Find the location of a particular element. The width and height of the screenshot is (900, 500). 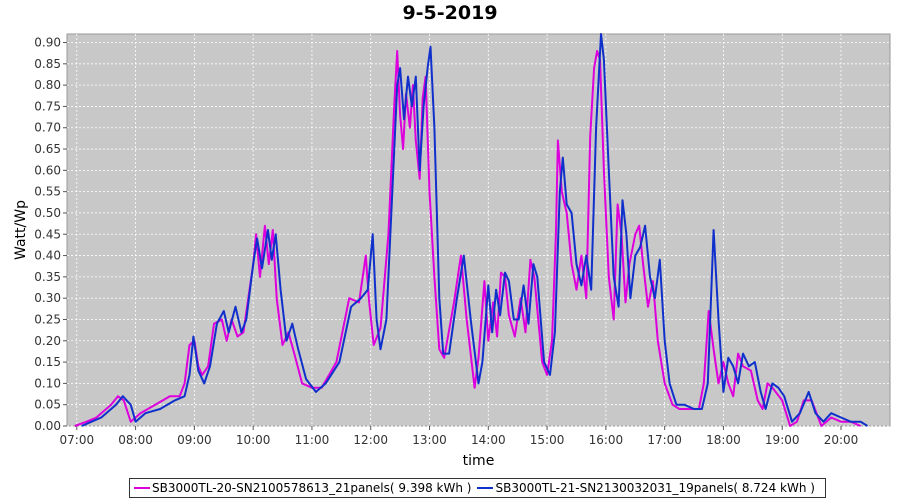

y-tick-label: 0.80 is located at coordinates (47, 85).